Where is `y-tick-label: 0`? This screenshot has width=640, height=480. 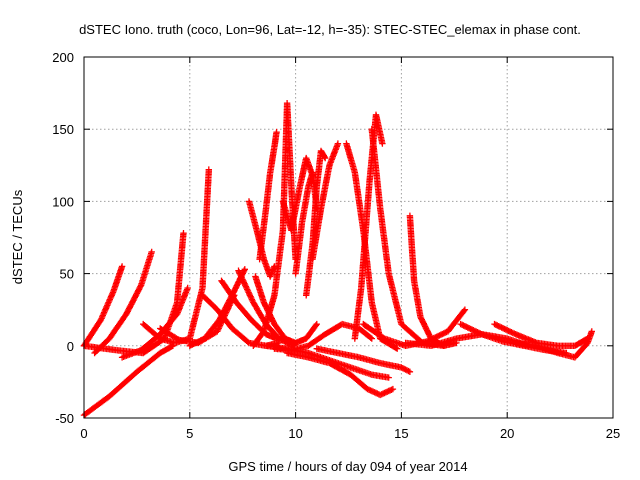
y-tick-label: 0 is located at coordinates (70, 346).